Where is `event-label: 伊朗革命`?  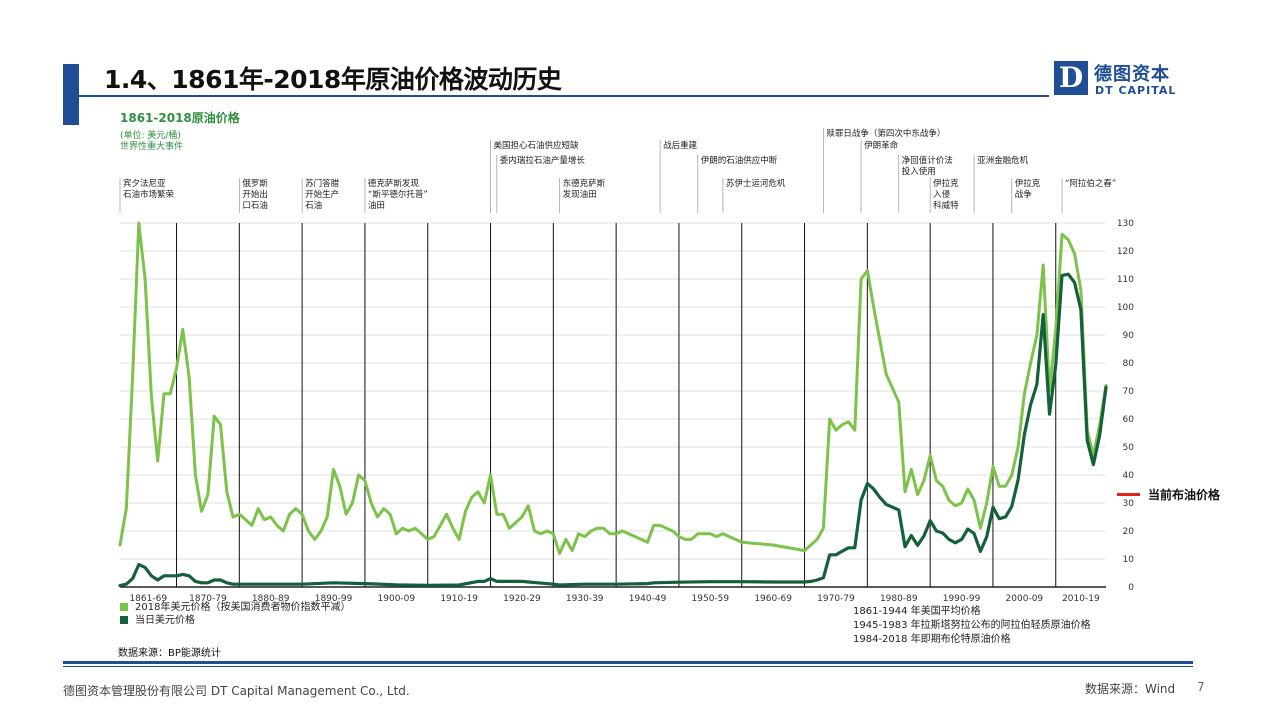
event-label: 伊朗革命 is located at coordinates (881, 145).